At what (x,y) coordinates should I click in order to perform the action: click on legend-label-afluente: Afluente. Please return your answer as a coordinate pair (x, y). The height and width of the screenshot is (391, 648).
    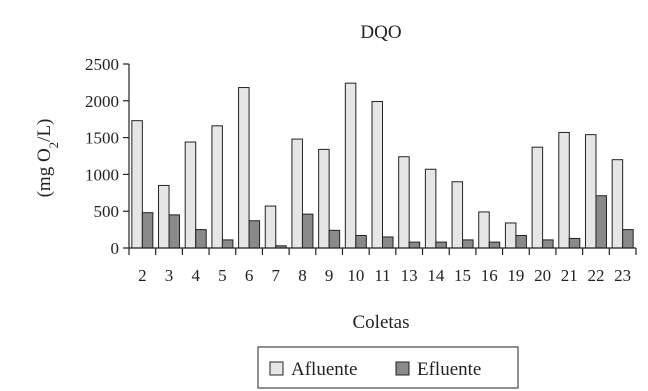
    Looking at the image, I should click on (324, 369).